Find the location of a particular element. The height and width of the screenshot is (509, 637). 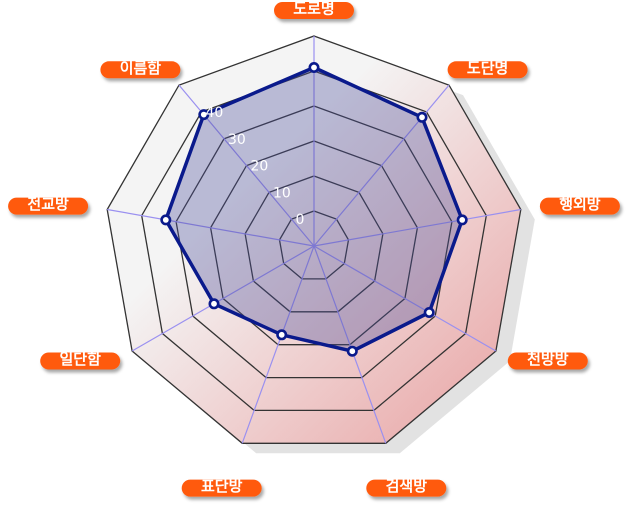

category-label-text: 검색방 is located at coordinates (407, 486).